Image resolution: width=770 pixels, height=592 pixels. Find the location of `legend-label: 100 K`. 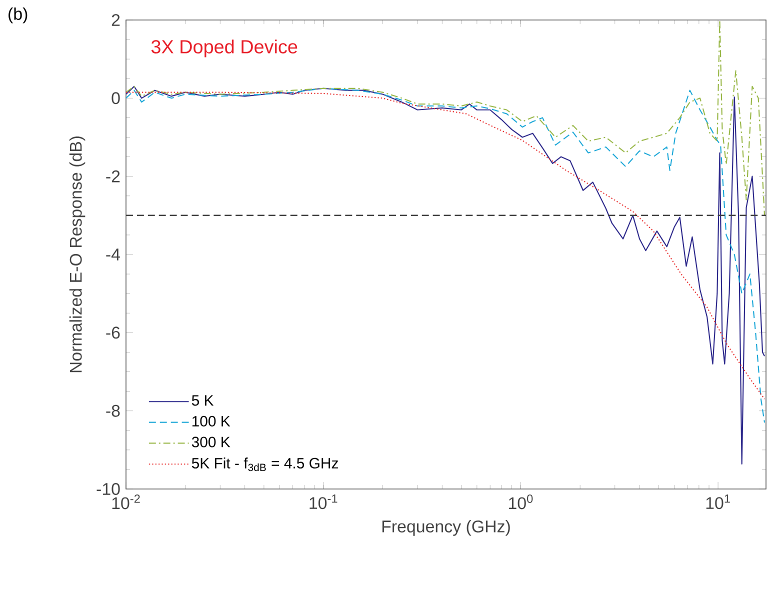

legend-label: 100 K is located at coordinates (211, 421).